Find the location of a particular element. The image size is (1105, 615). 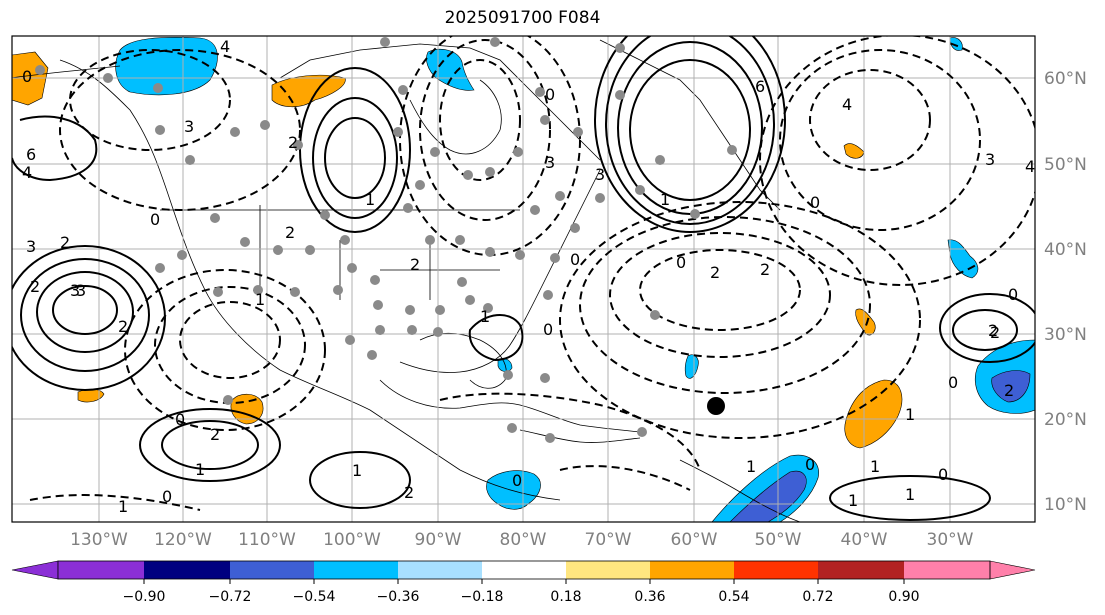

fill-orange-atl-small is located at coordinates (865, 322).